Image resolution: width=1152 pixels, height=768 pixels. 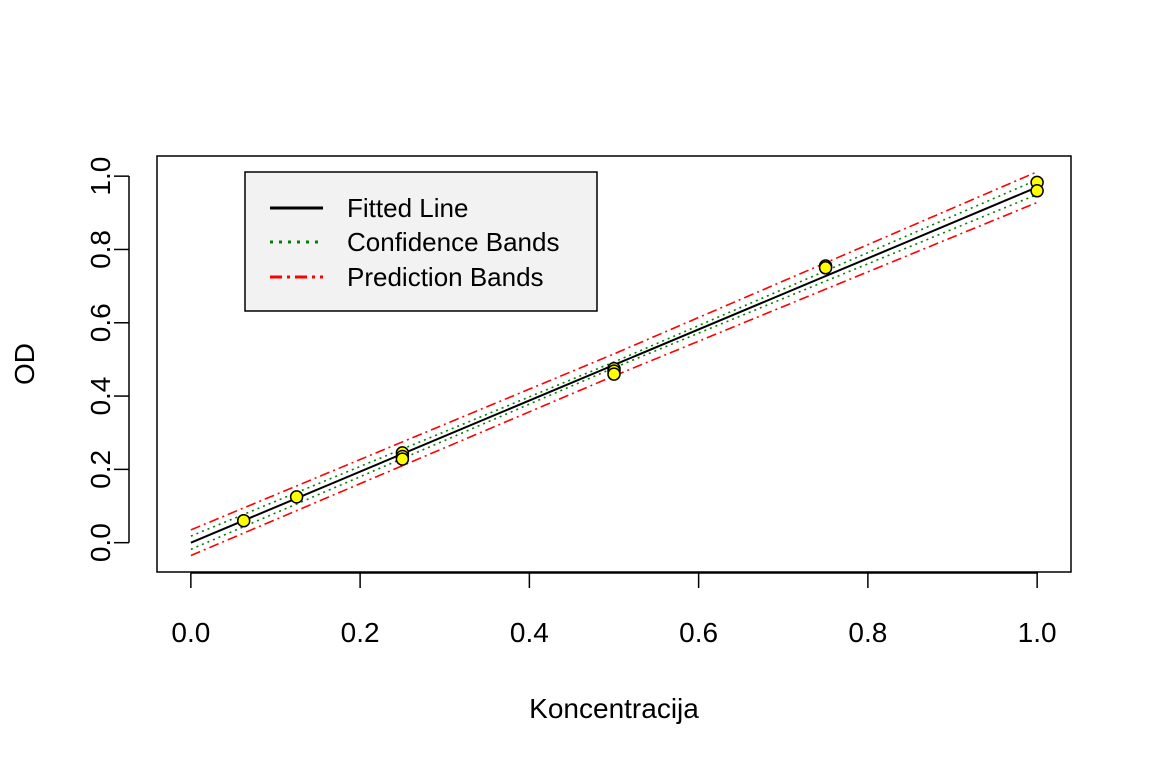 I want to click on legend-box, so click(x=421, y=241).